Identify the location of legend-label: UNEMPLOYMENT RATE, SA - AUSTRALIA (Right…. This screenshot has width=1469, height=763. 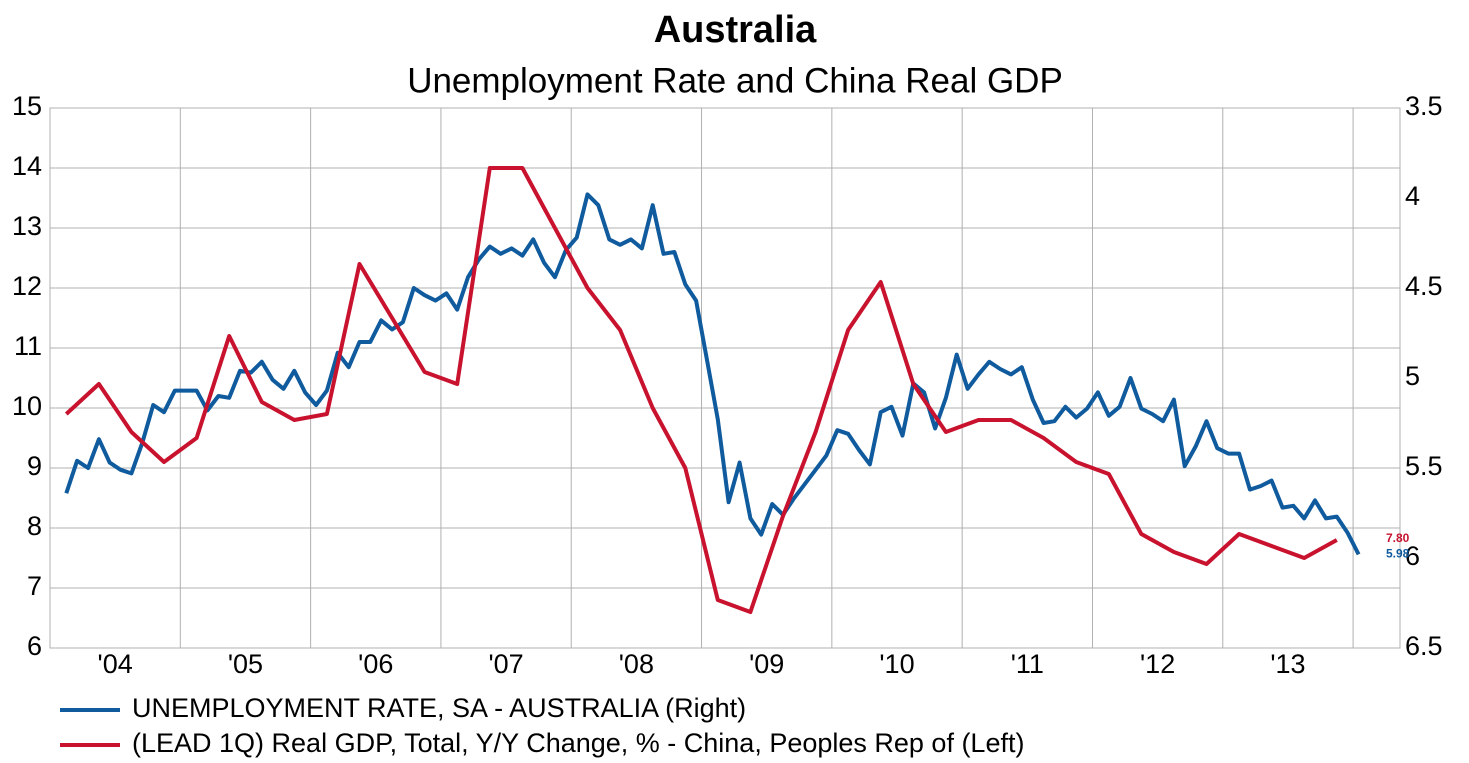
(439, 708).